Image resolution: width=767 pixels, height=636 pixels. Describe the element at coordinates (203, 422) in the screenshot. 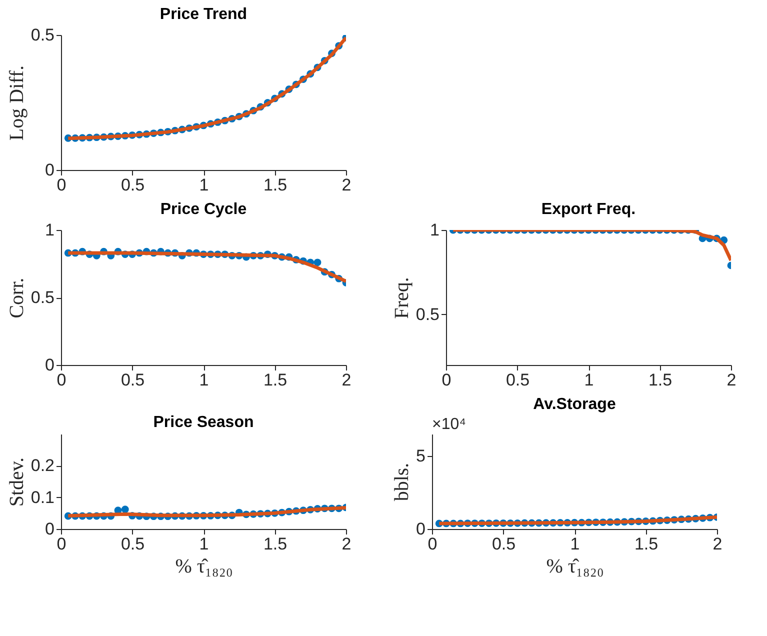

I see `chart-title: Price Season` at that location.